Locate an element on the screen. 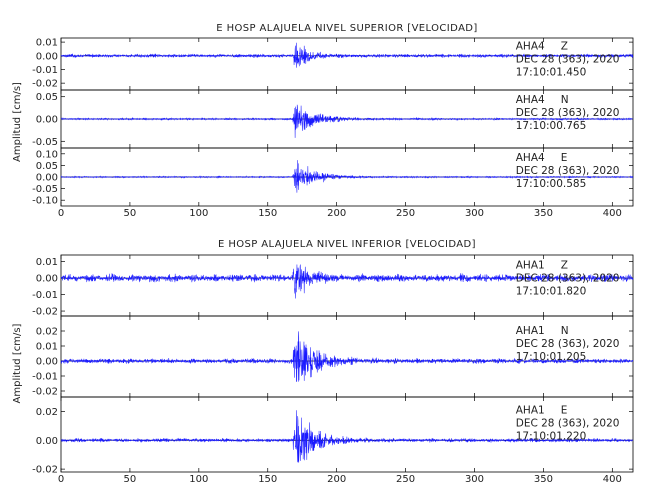 The image size is (650, 500). station-channel-label: AHA1 E is located at coordinates (542, 411).